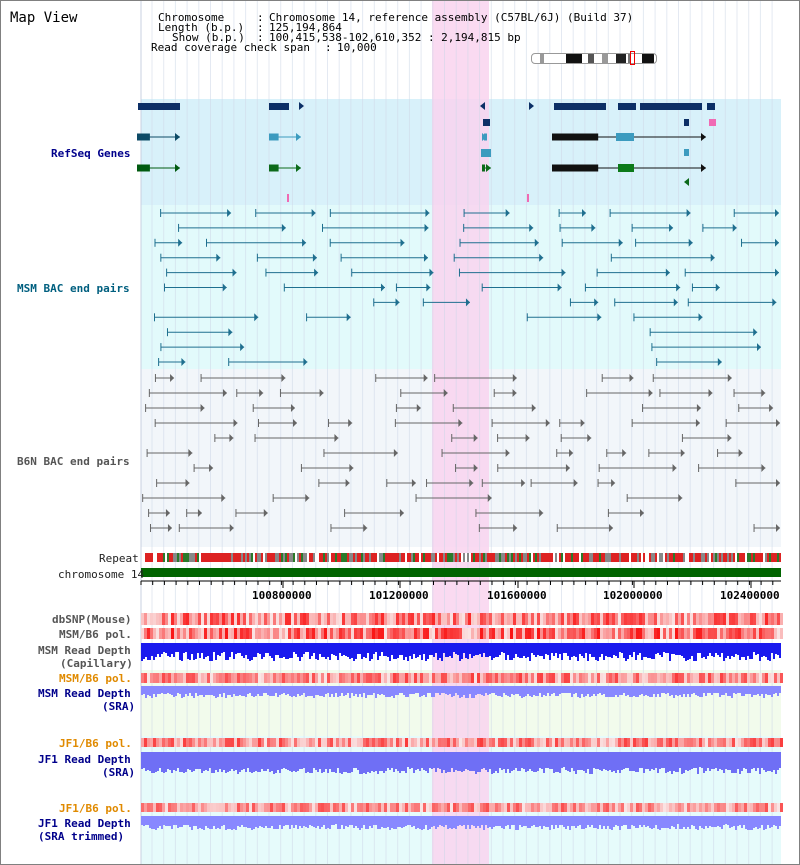  What do you see at coordinates (159, 106) in the screenshot?
I see `gene-block` at bounding box center [159, 106].